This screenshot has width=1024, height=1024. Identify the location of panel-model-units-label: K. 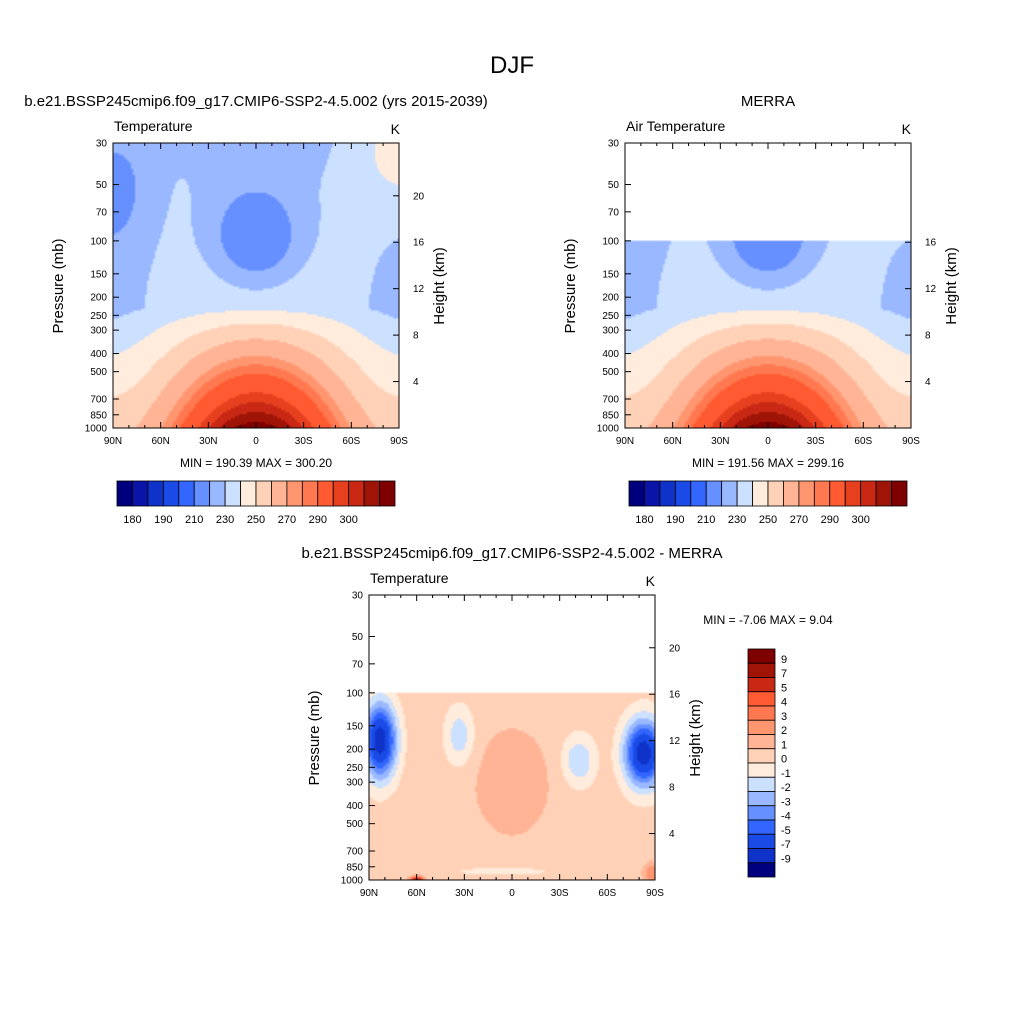
(396, 129).